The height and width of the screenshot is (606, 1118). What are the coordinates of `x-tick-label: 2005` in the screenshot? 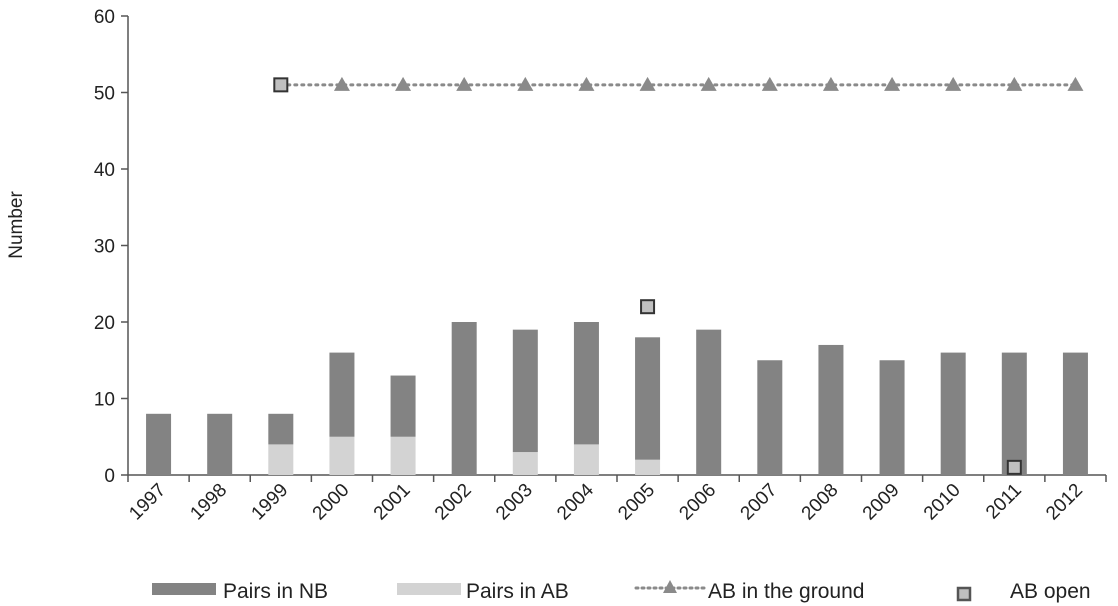 It's located at (636, 502).